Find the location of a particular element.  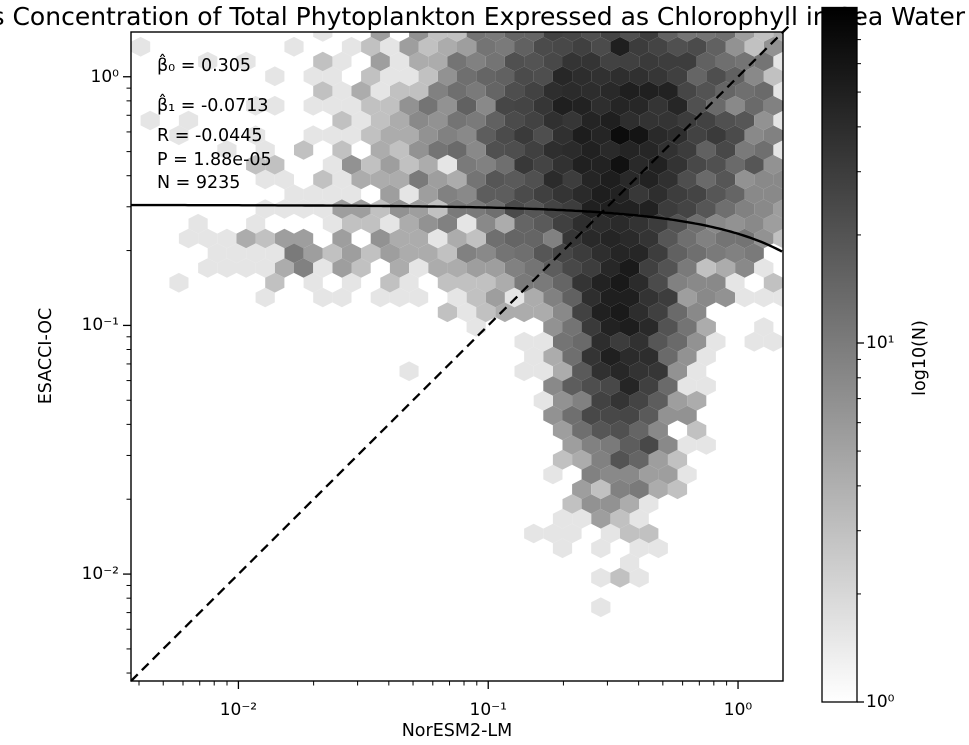

x-axis-label: NorESM2-LM is located at coordinates (457, 731).